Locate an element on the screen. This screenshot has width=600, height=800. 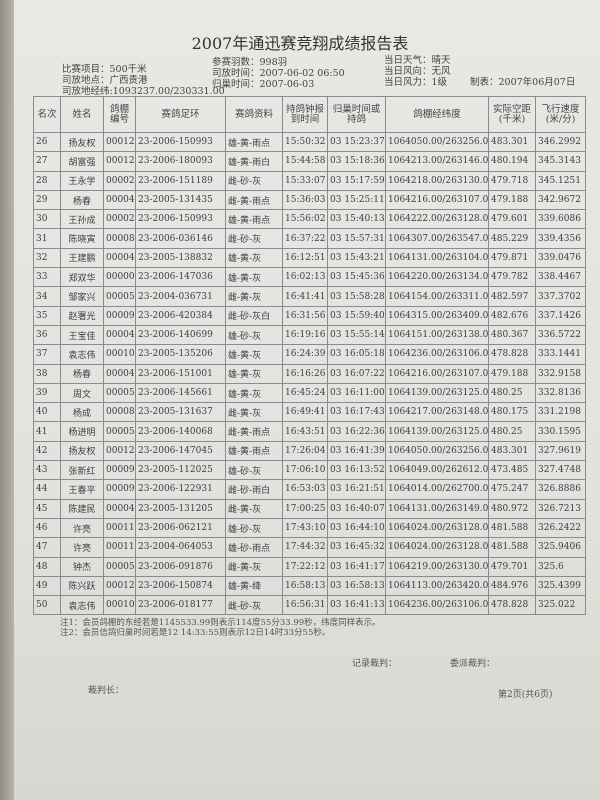
cell-rank: 45 is located at coordinates (47, 508).